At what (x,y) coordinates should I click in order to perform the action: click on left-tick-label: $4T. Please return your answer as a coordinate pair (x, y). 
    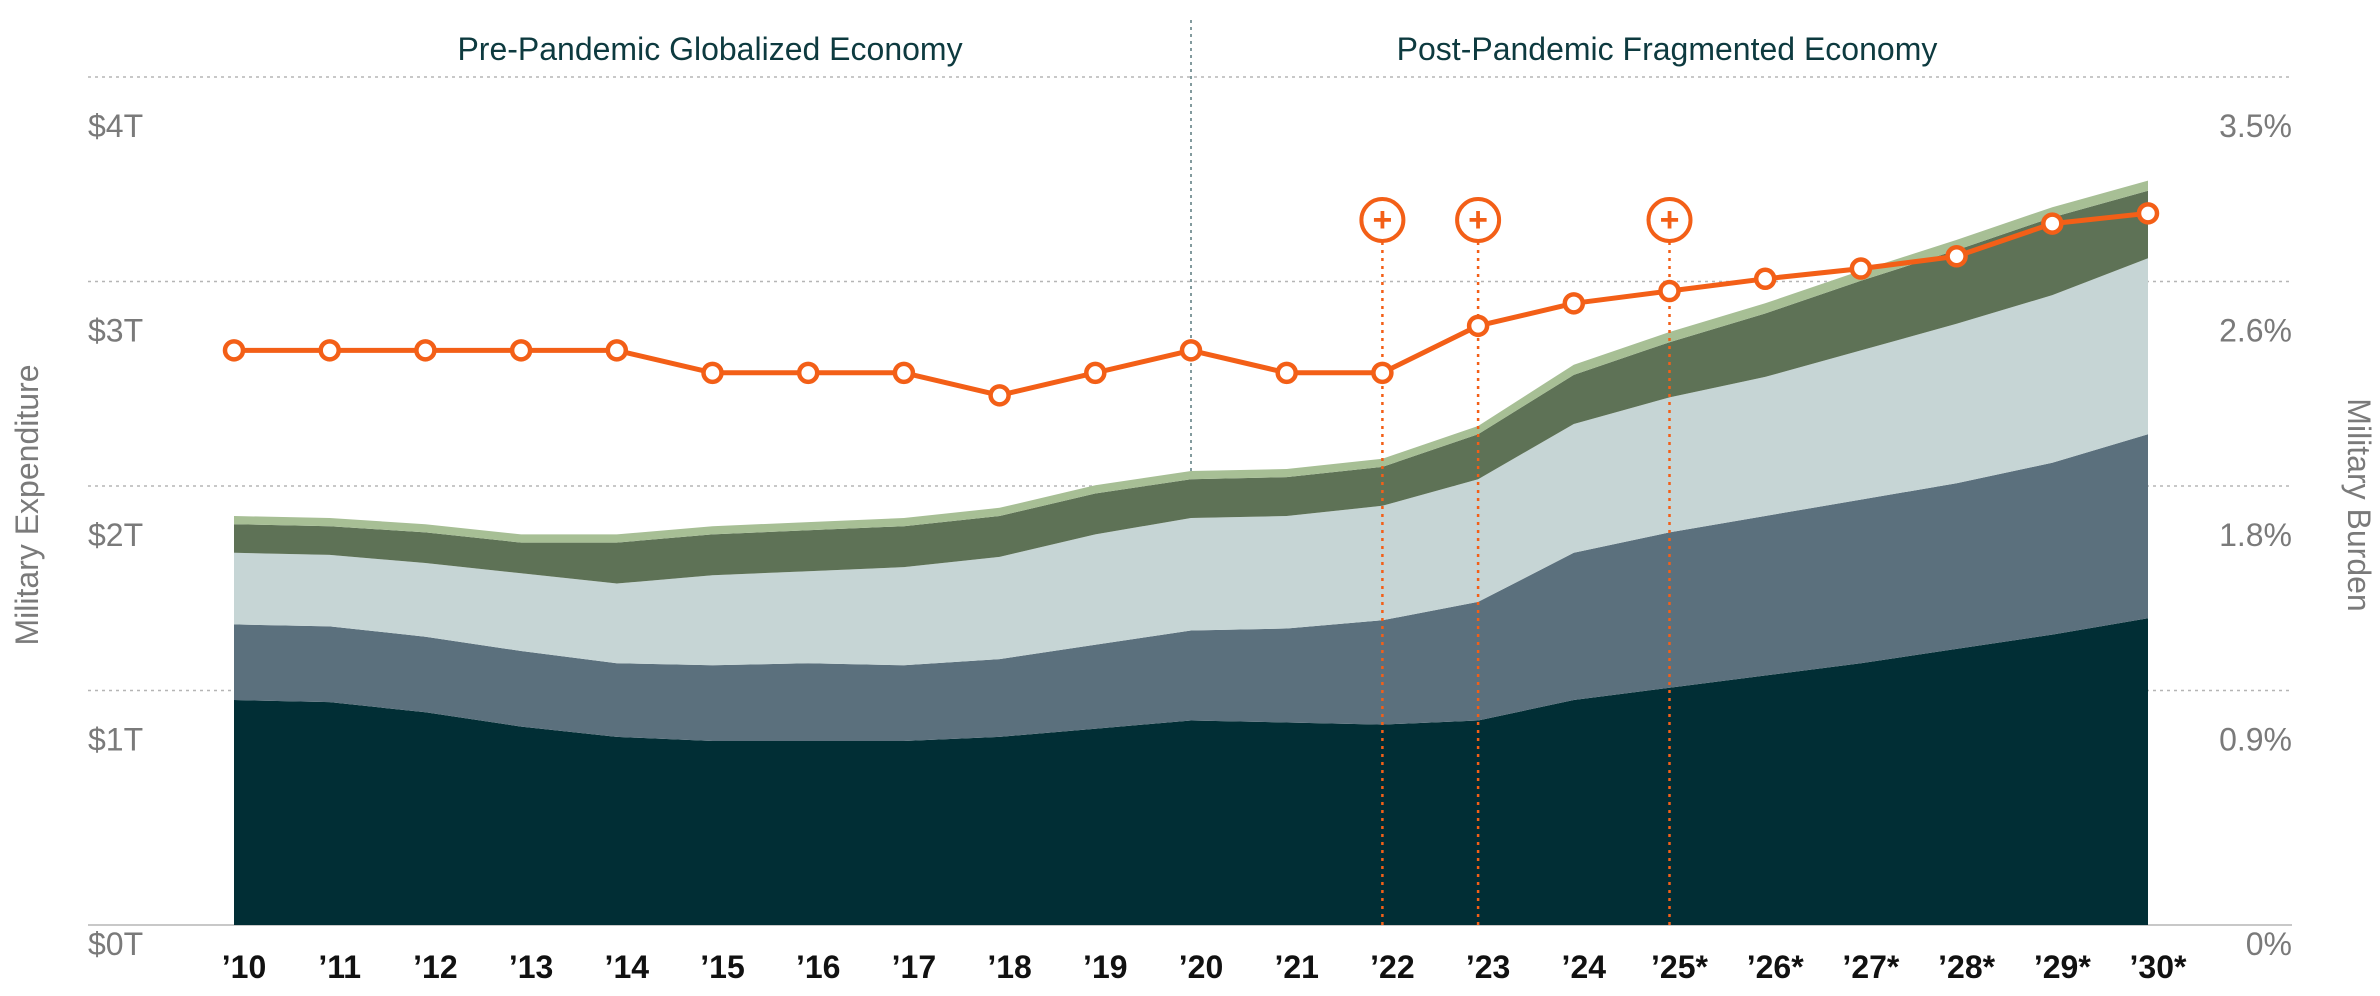
    Looking at the image, I should click on (115, 126).